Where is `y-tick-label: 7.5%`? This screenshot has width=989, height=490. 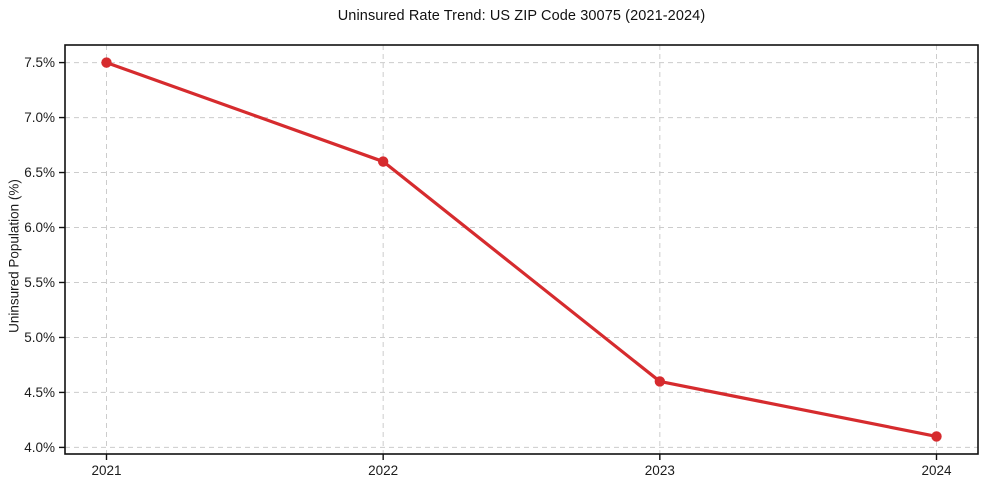
y-tick-label: 7.5% is located at coordinates (39, 62).